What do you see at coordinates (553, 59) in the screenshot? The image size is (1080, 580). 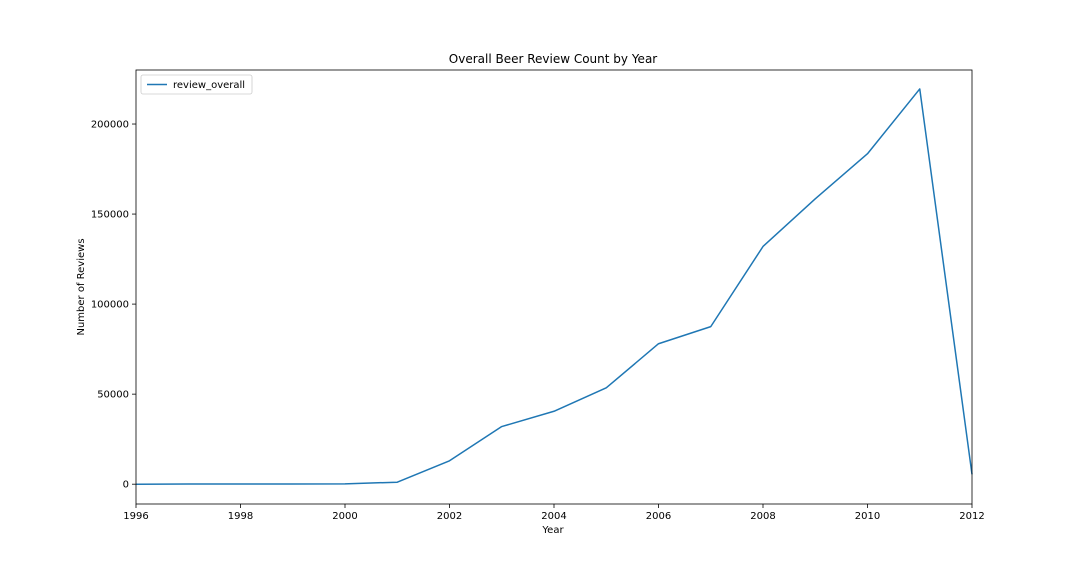 I see `chart-title: Overall Beer Review Count by Year` at bounding box center [553, 59].